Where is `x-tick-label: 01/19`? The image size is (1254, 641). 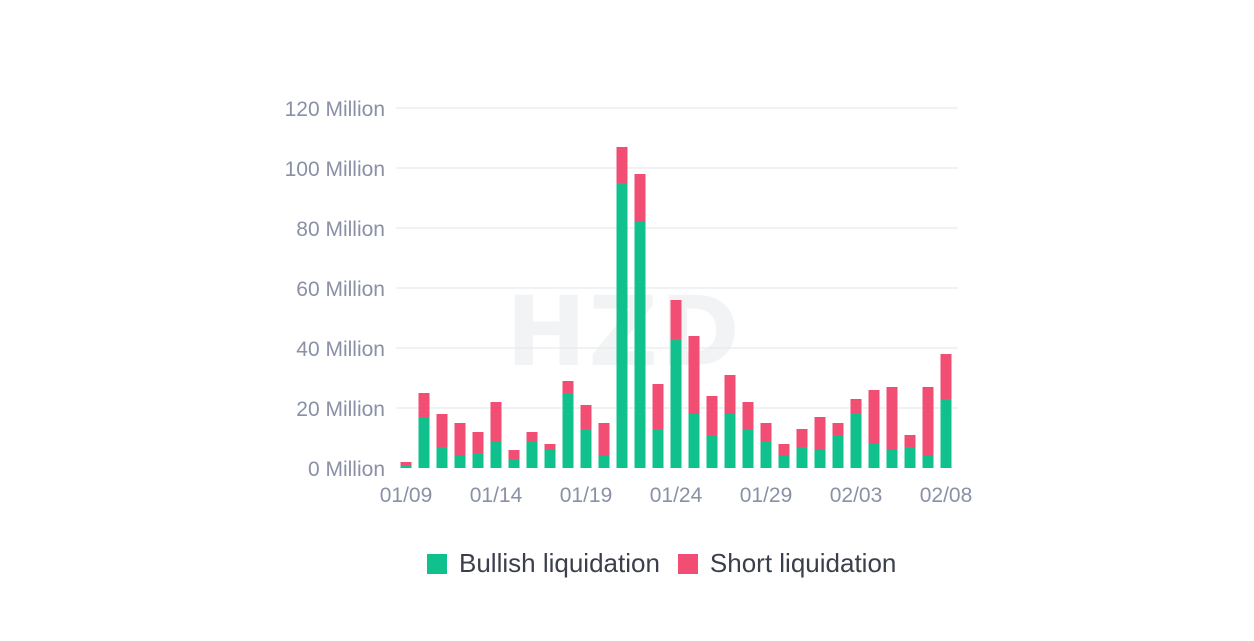
x-tick-label: 01/19 is located at coordinates (586, 495).